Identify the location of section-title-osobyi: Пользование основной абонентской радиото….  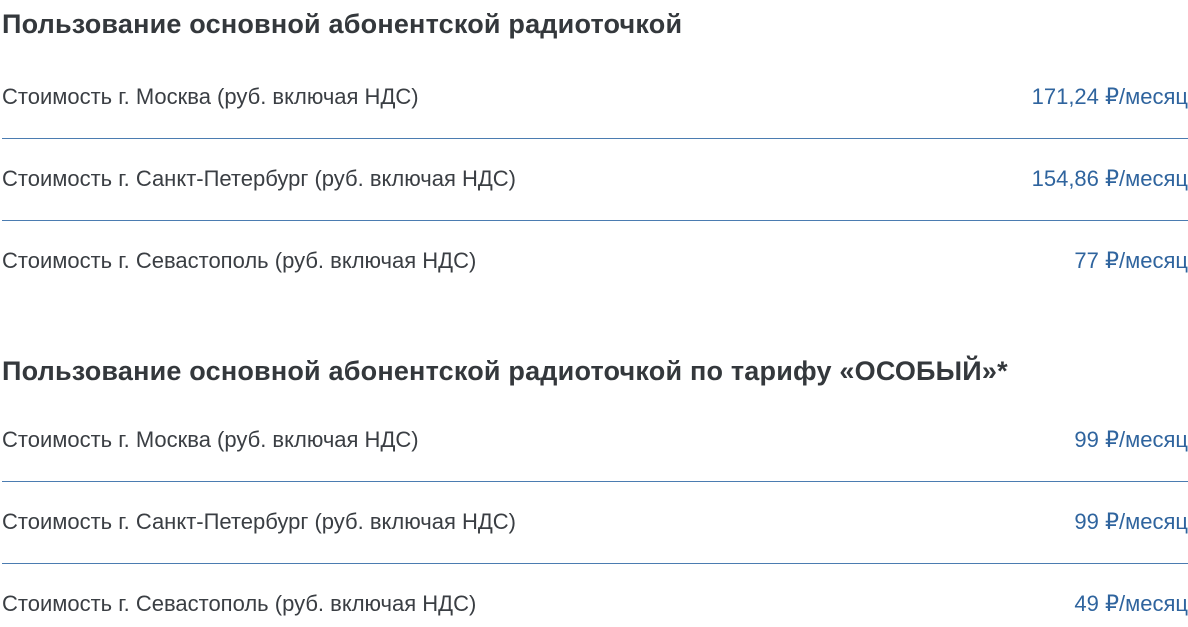
(505, 371).